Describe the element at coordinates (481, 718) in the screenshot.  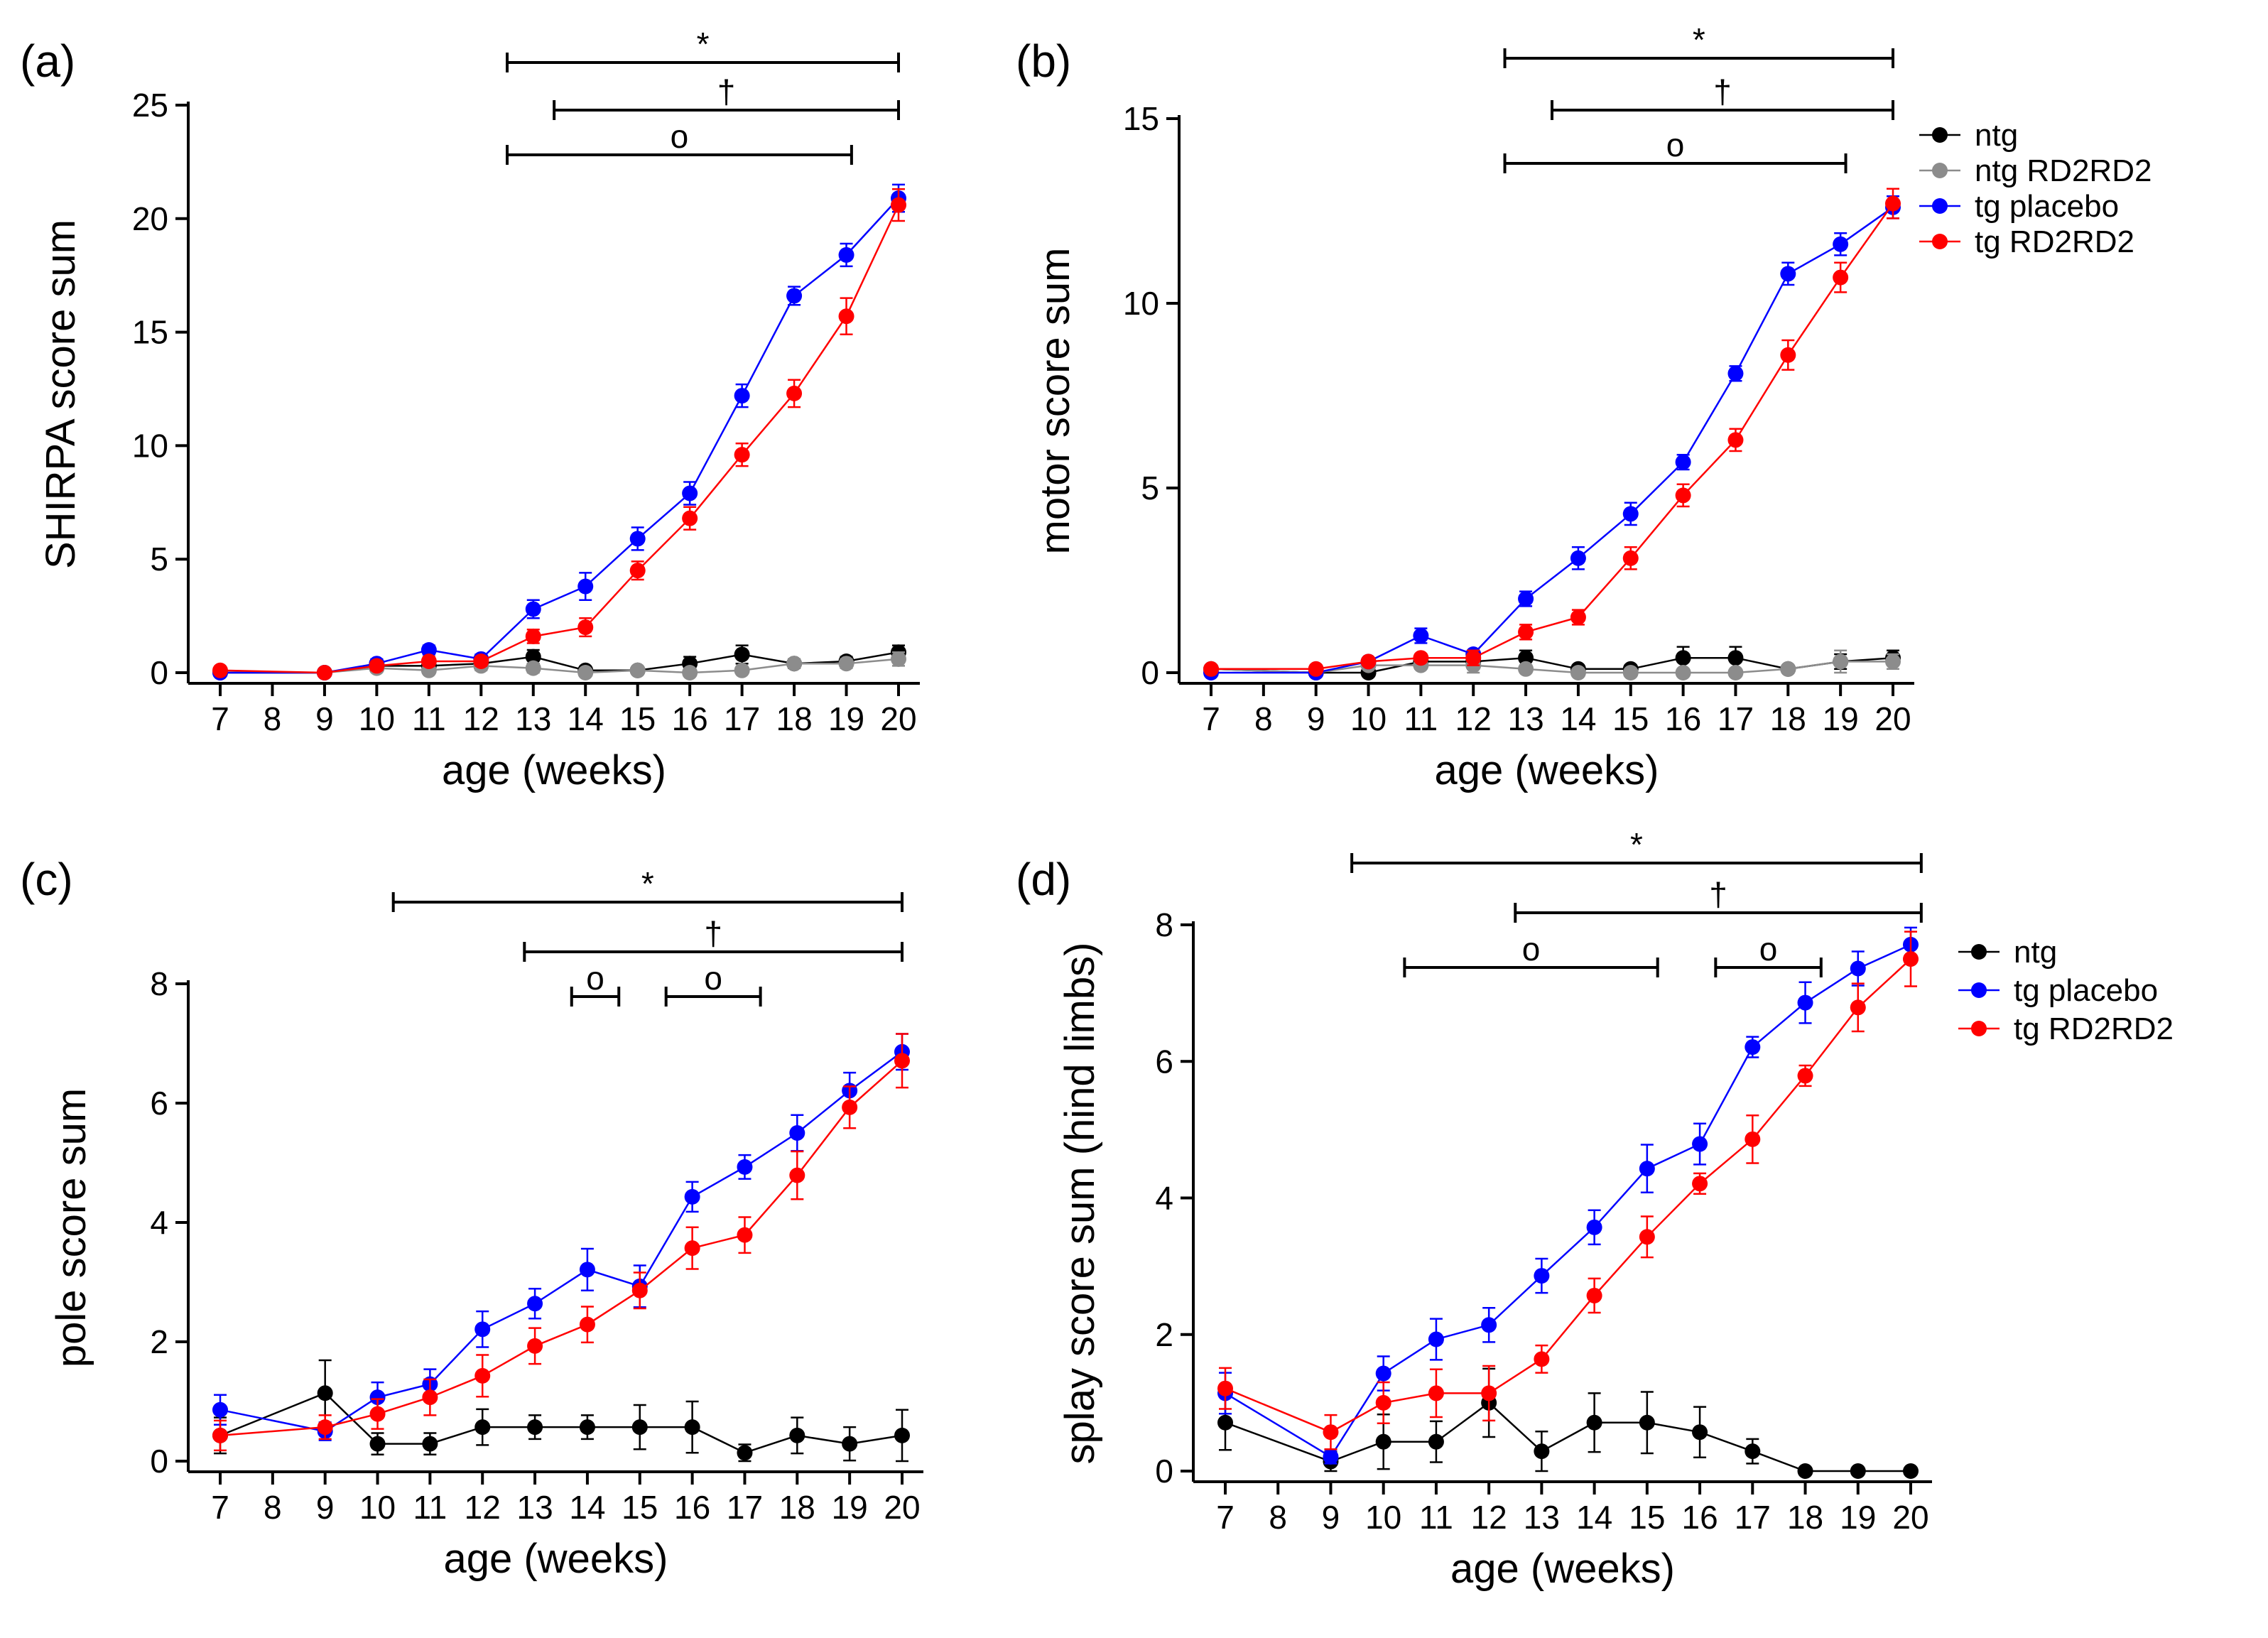
I see `x-tick-label: 12` at that location.